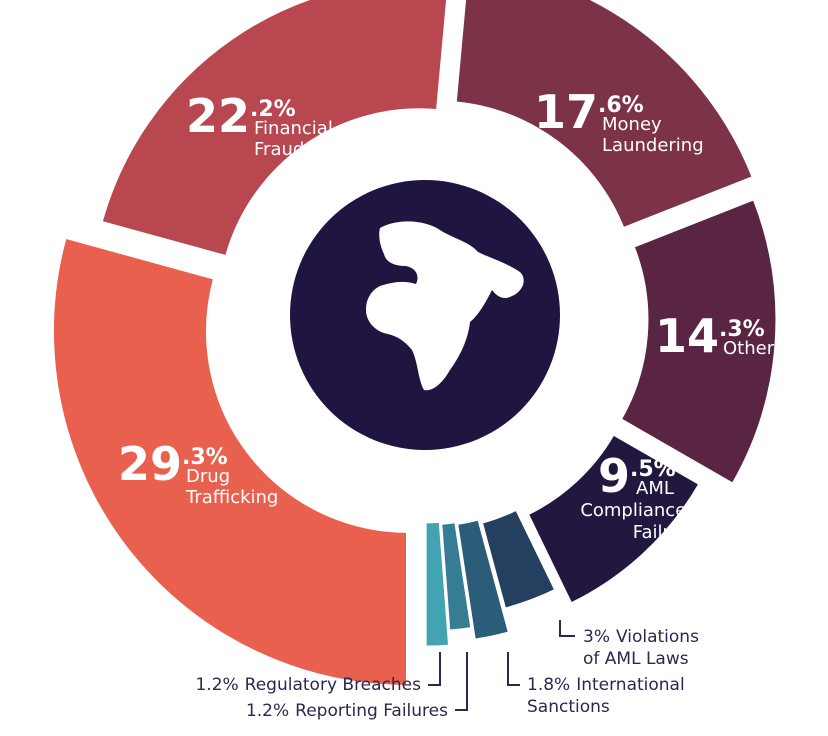 This screenshot has height=736, width=828. What do you see at coordinates (371, 711) in the screenshot?
I see `category-label: Reporting Failures` at bounding box center [371, 711].